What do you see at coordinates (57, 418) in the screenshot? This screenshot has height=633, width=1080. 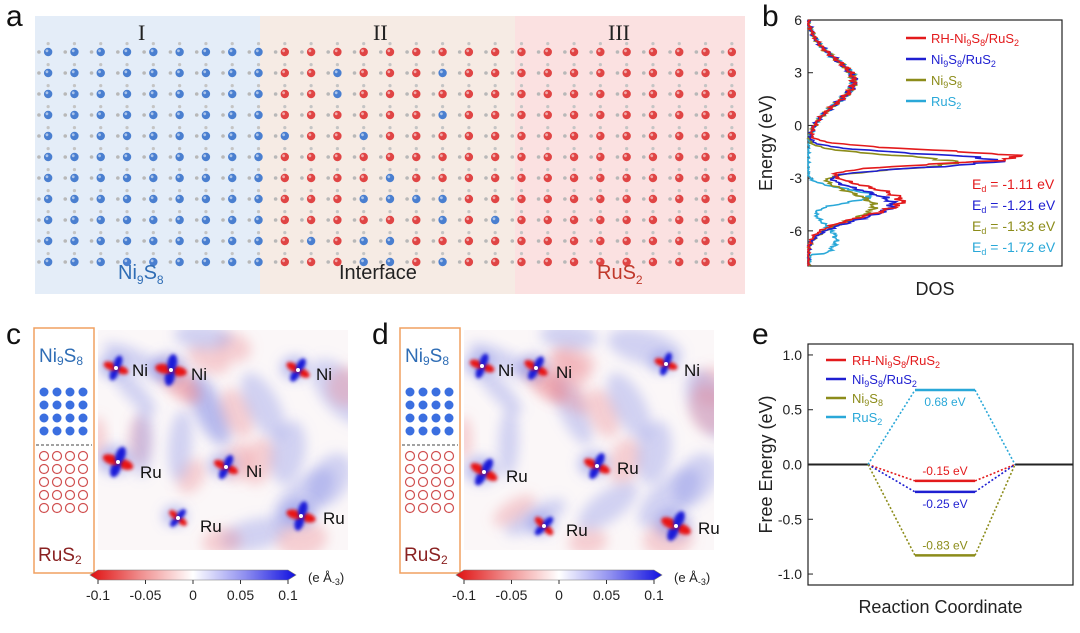 I see `inset-atom-ni` at bounding box center [57, 418].